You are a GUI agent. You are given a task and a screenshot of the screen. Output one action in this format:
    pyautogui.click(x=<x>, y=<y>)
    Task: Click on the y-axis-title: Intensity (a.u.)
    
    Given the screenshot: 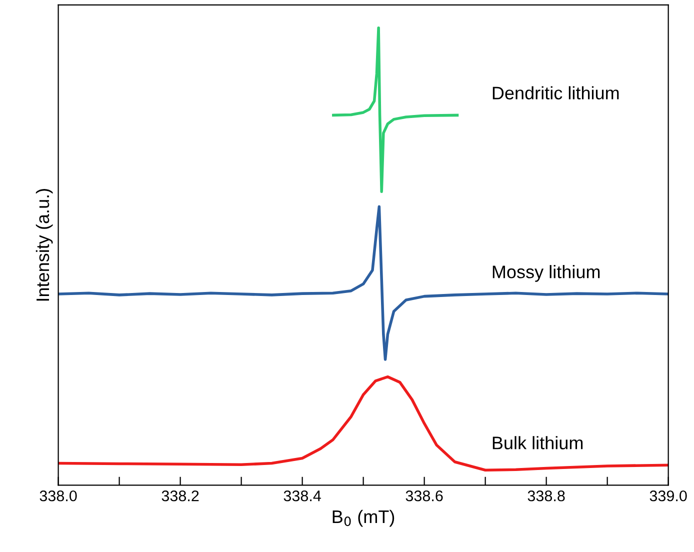 What is the action you would take?
    pyautogui.click(x=44, y=245)
    